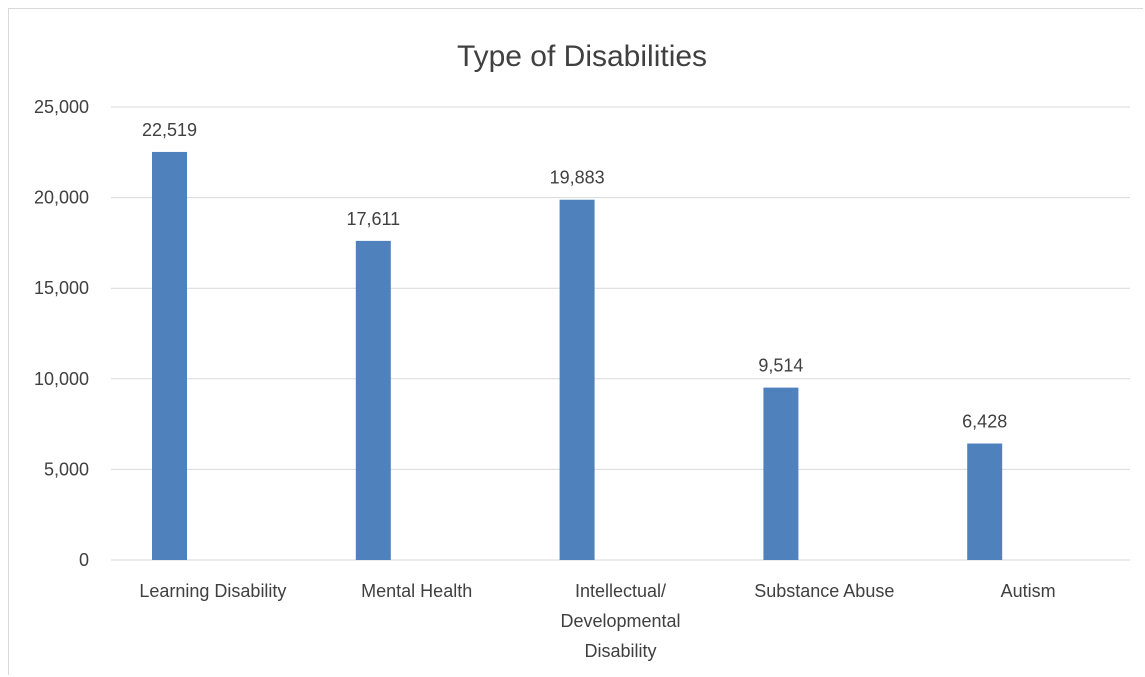  I want to click on category-label-line: Intellectual/, so click(620, 591).